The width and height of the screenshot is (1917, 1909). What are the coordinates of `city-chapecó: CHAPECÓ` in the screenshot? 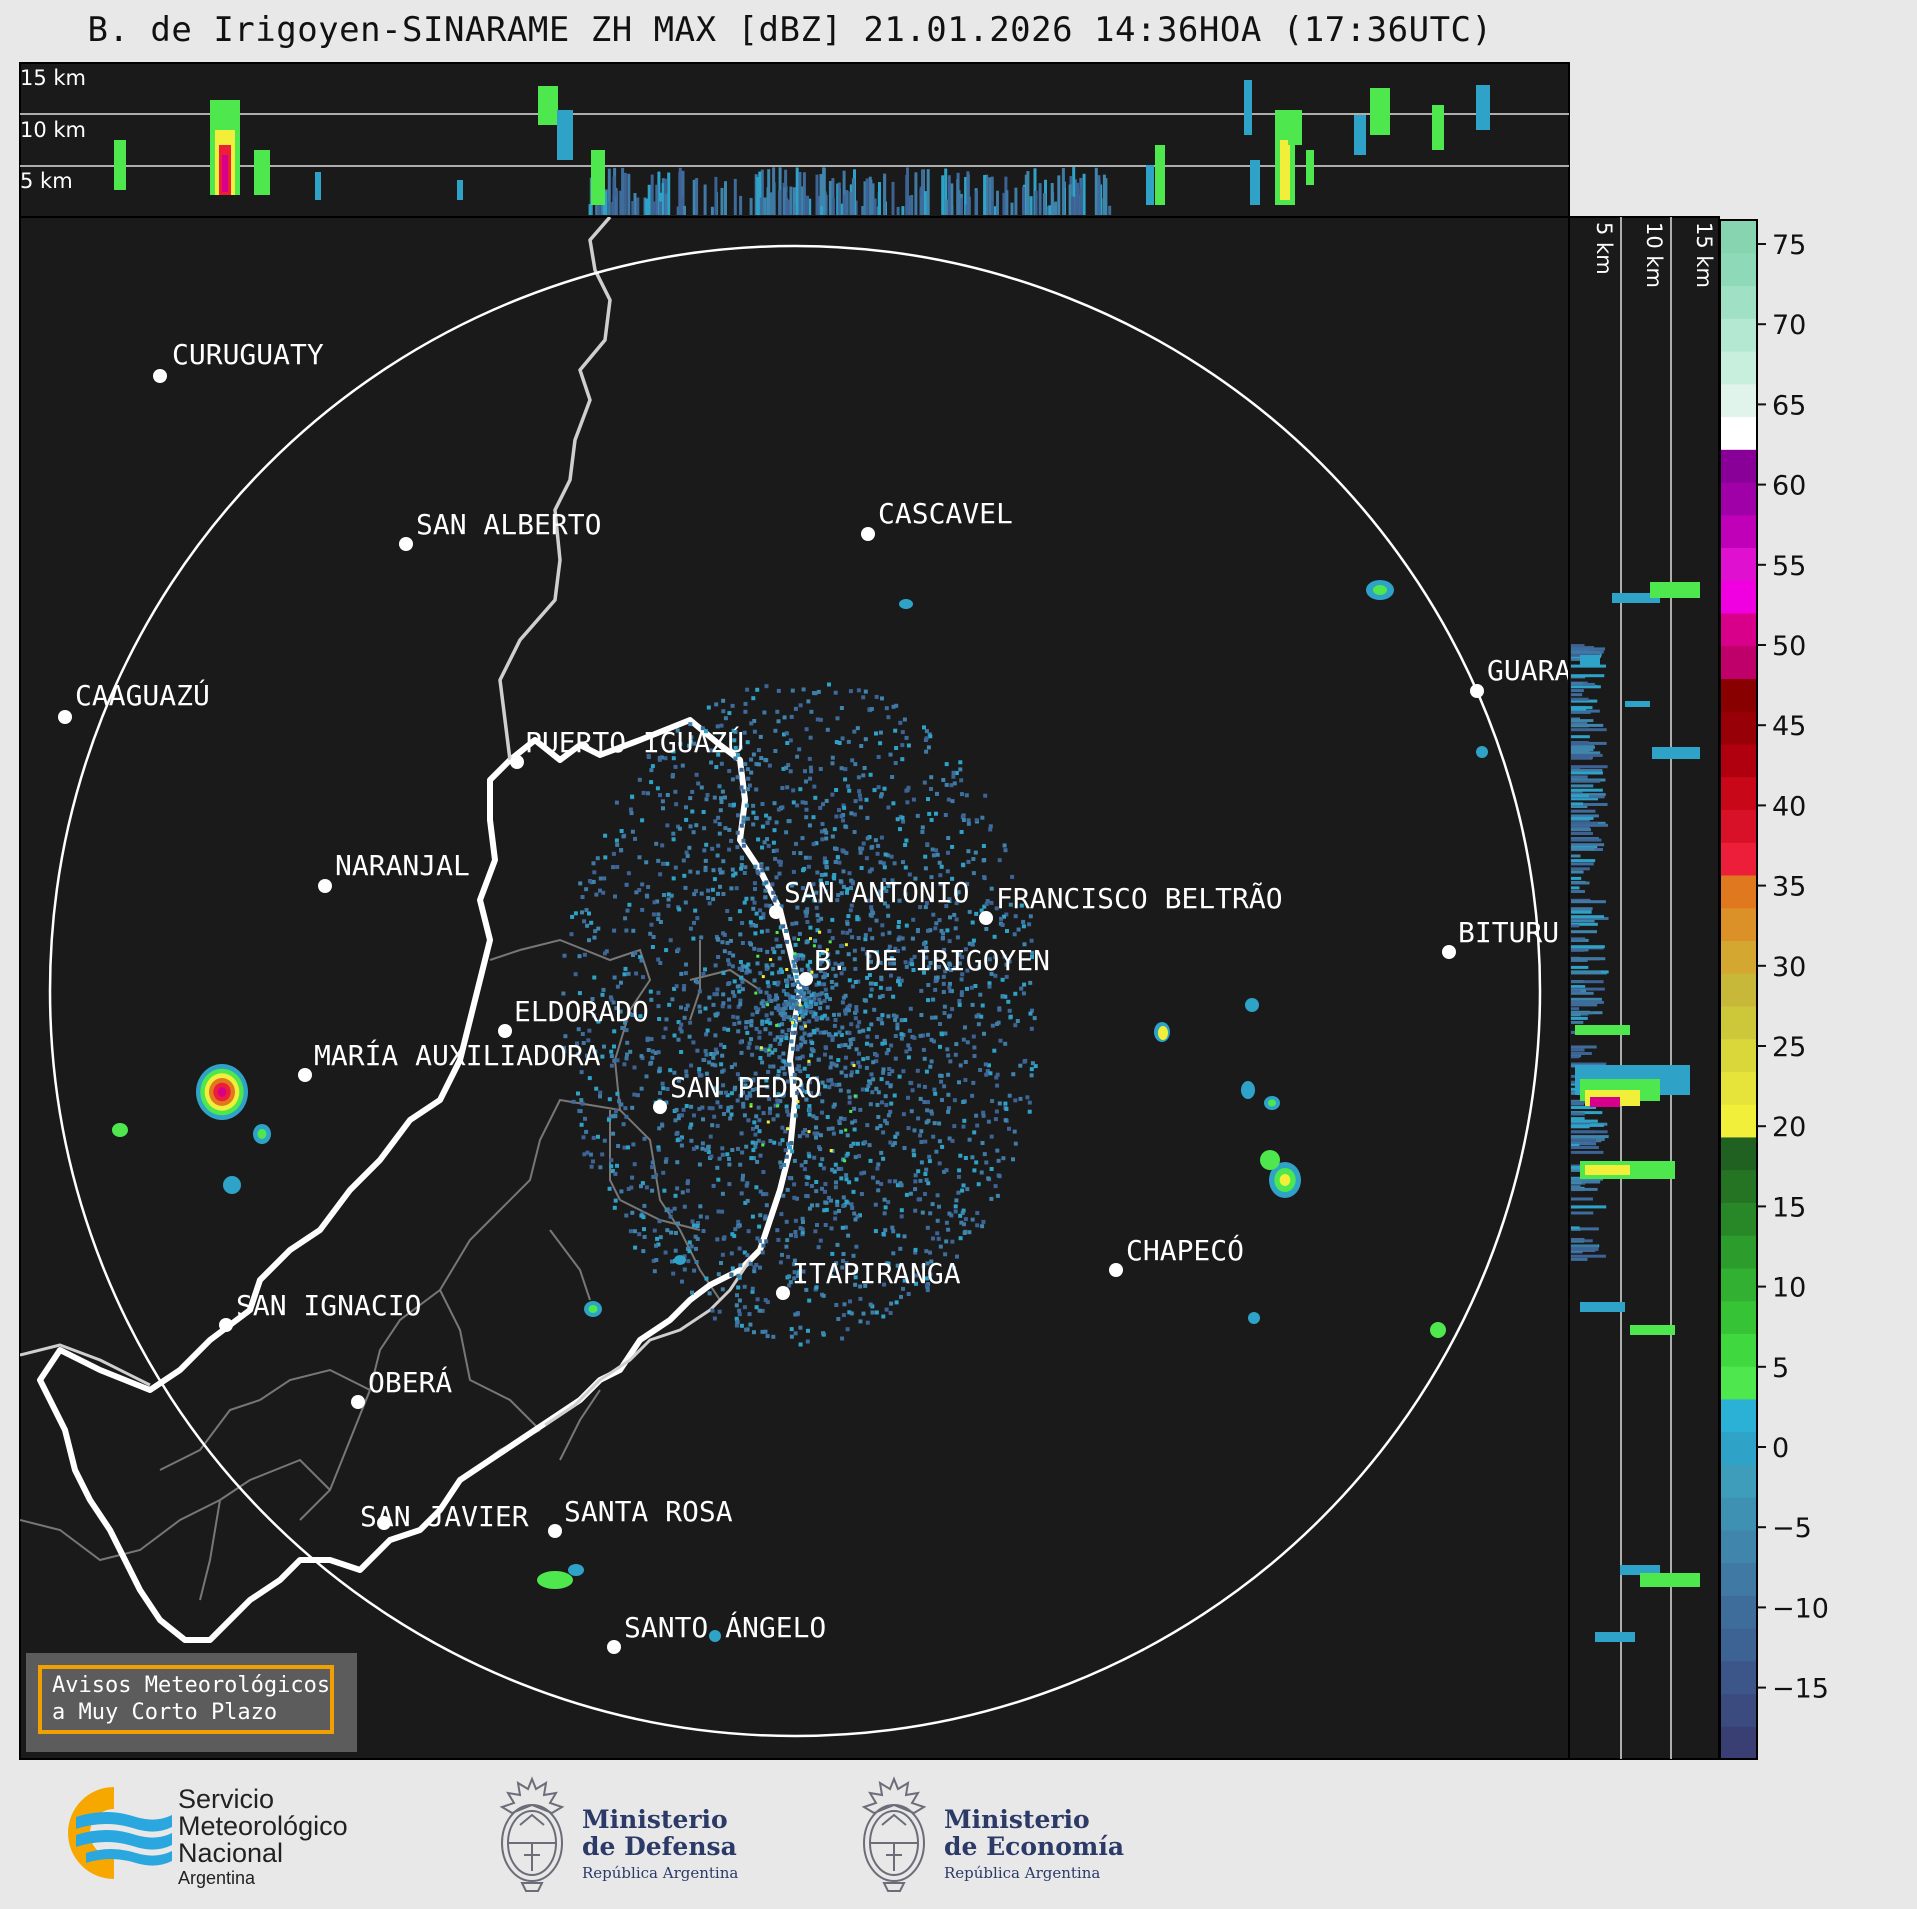 It's located at (1176, 1255).